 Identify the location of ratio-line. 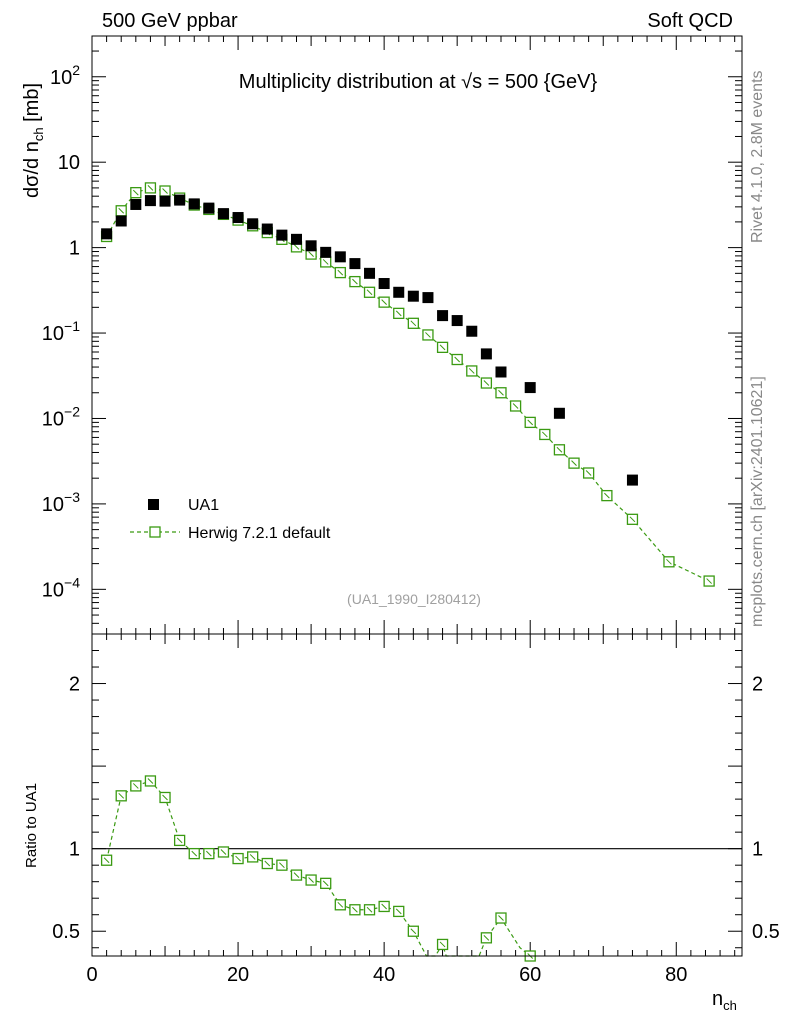
(318, 868).